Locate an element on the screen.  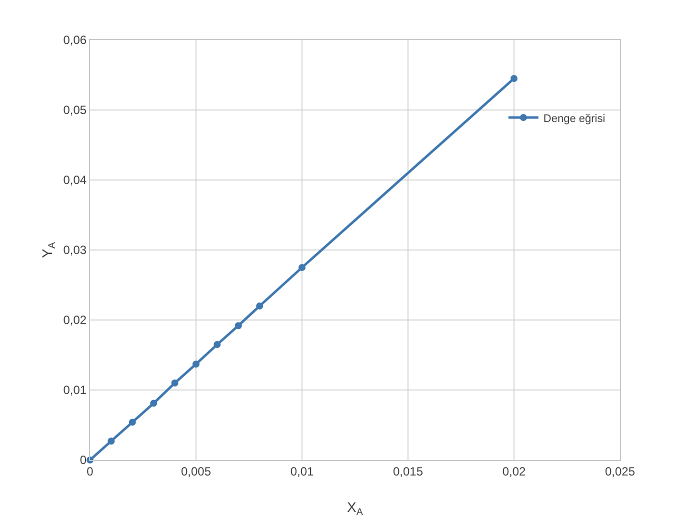
x-tick-label: 0,025 is located at coordinates (620, 471).